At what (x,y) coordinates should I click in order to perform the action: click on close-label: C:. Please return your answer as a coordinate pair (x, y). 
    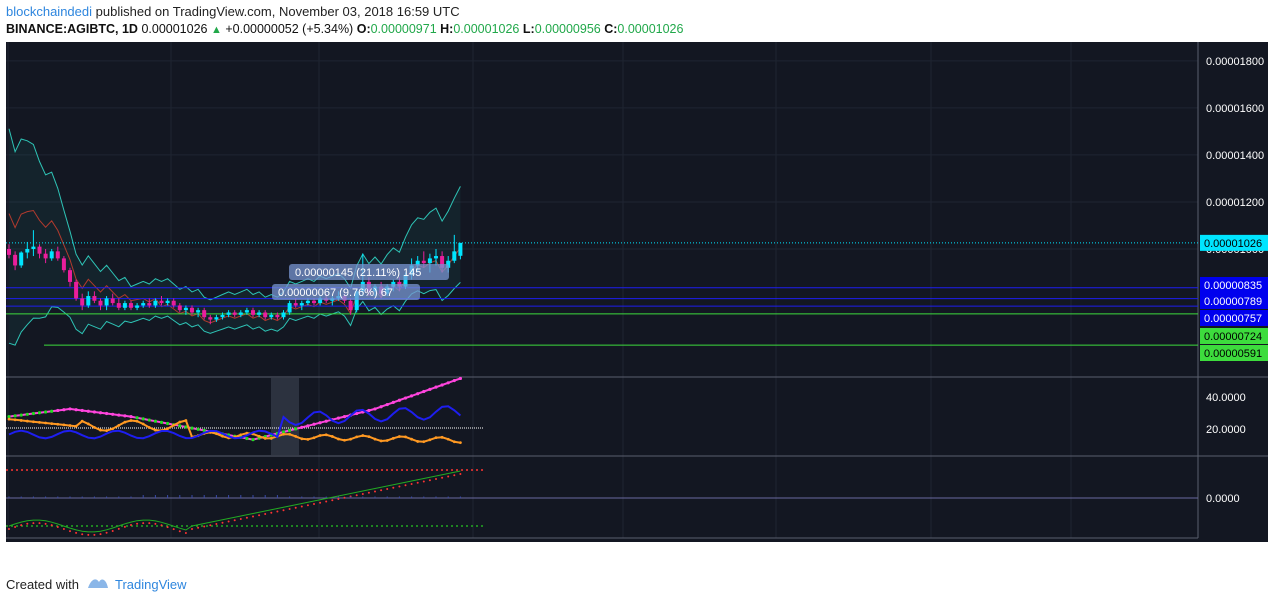
    Looking at the image, I should click on (611, 29).